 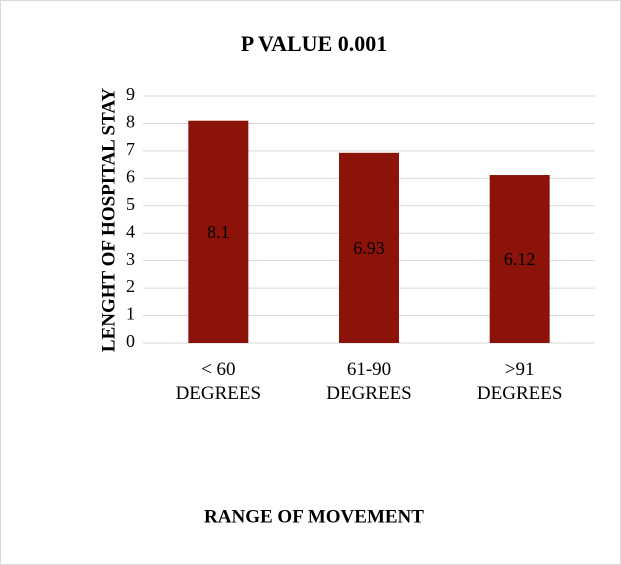 I want to click on y-tick-label: 6, so click(x=130, y=176).